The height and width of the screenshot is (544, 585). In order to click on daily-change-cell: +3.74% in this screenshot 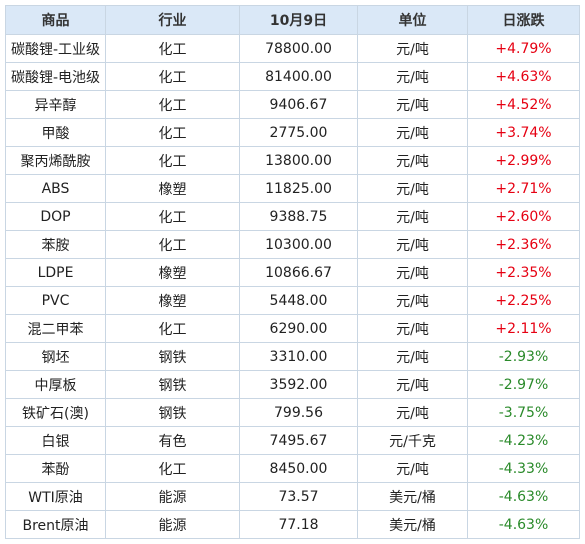, I will do `click(523, 132)`.